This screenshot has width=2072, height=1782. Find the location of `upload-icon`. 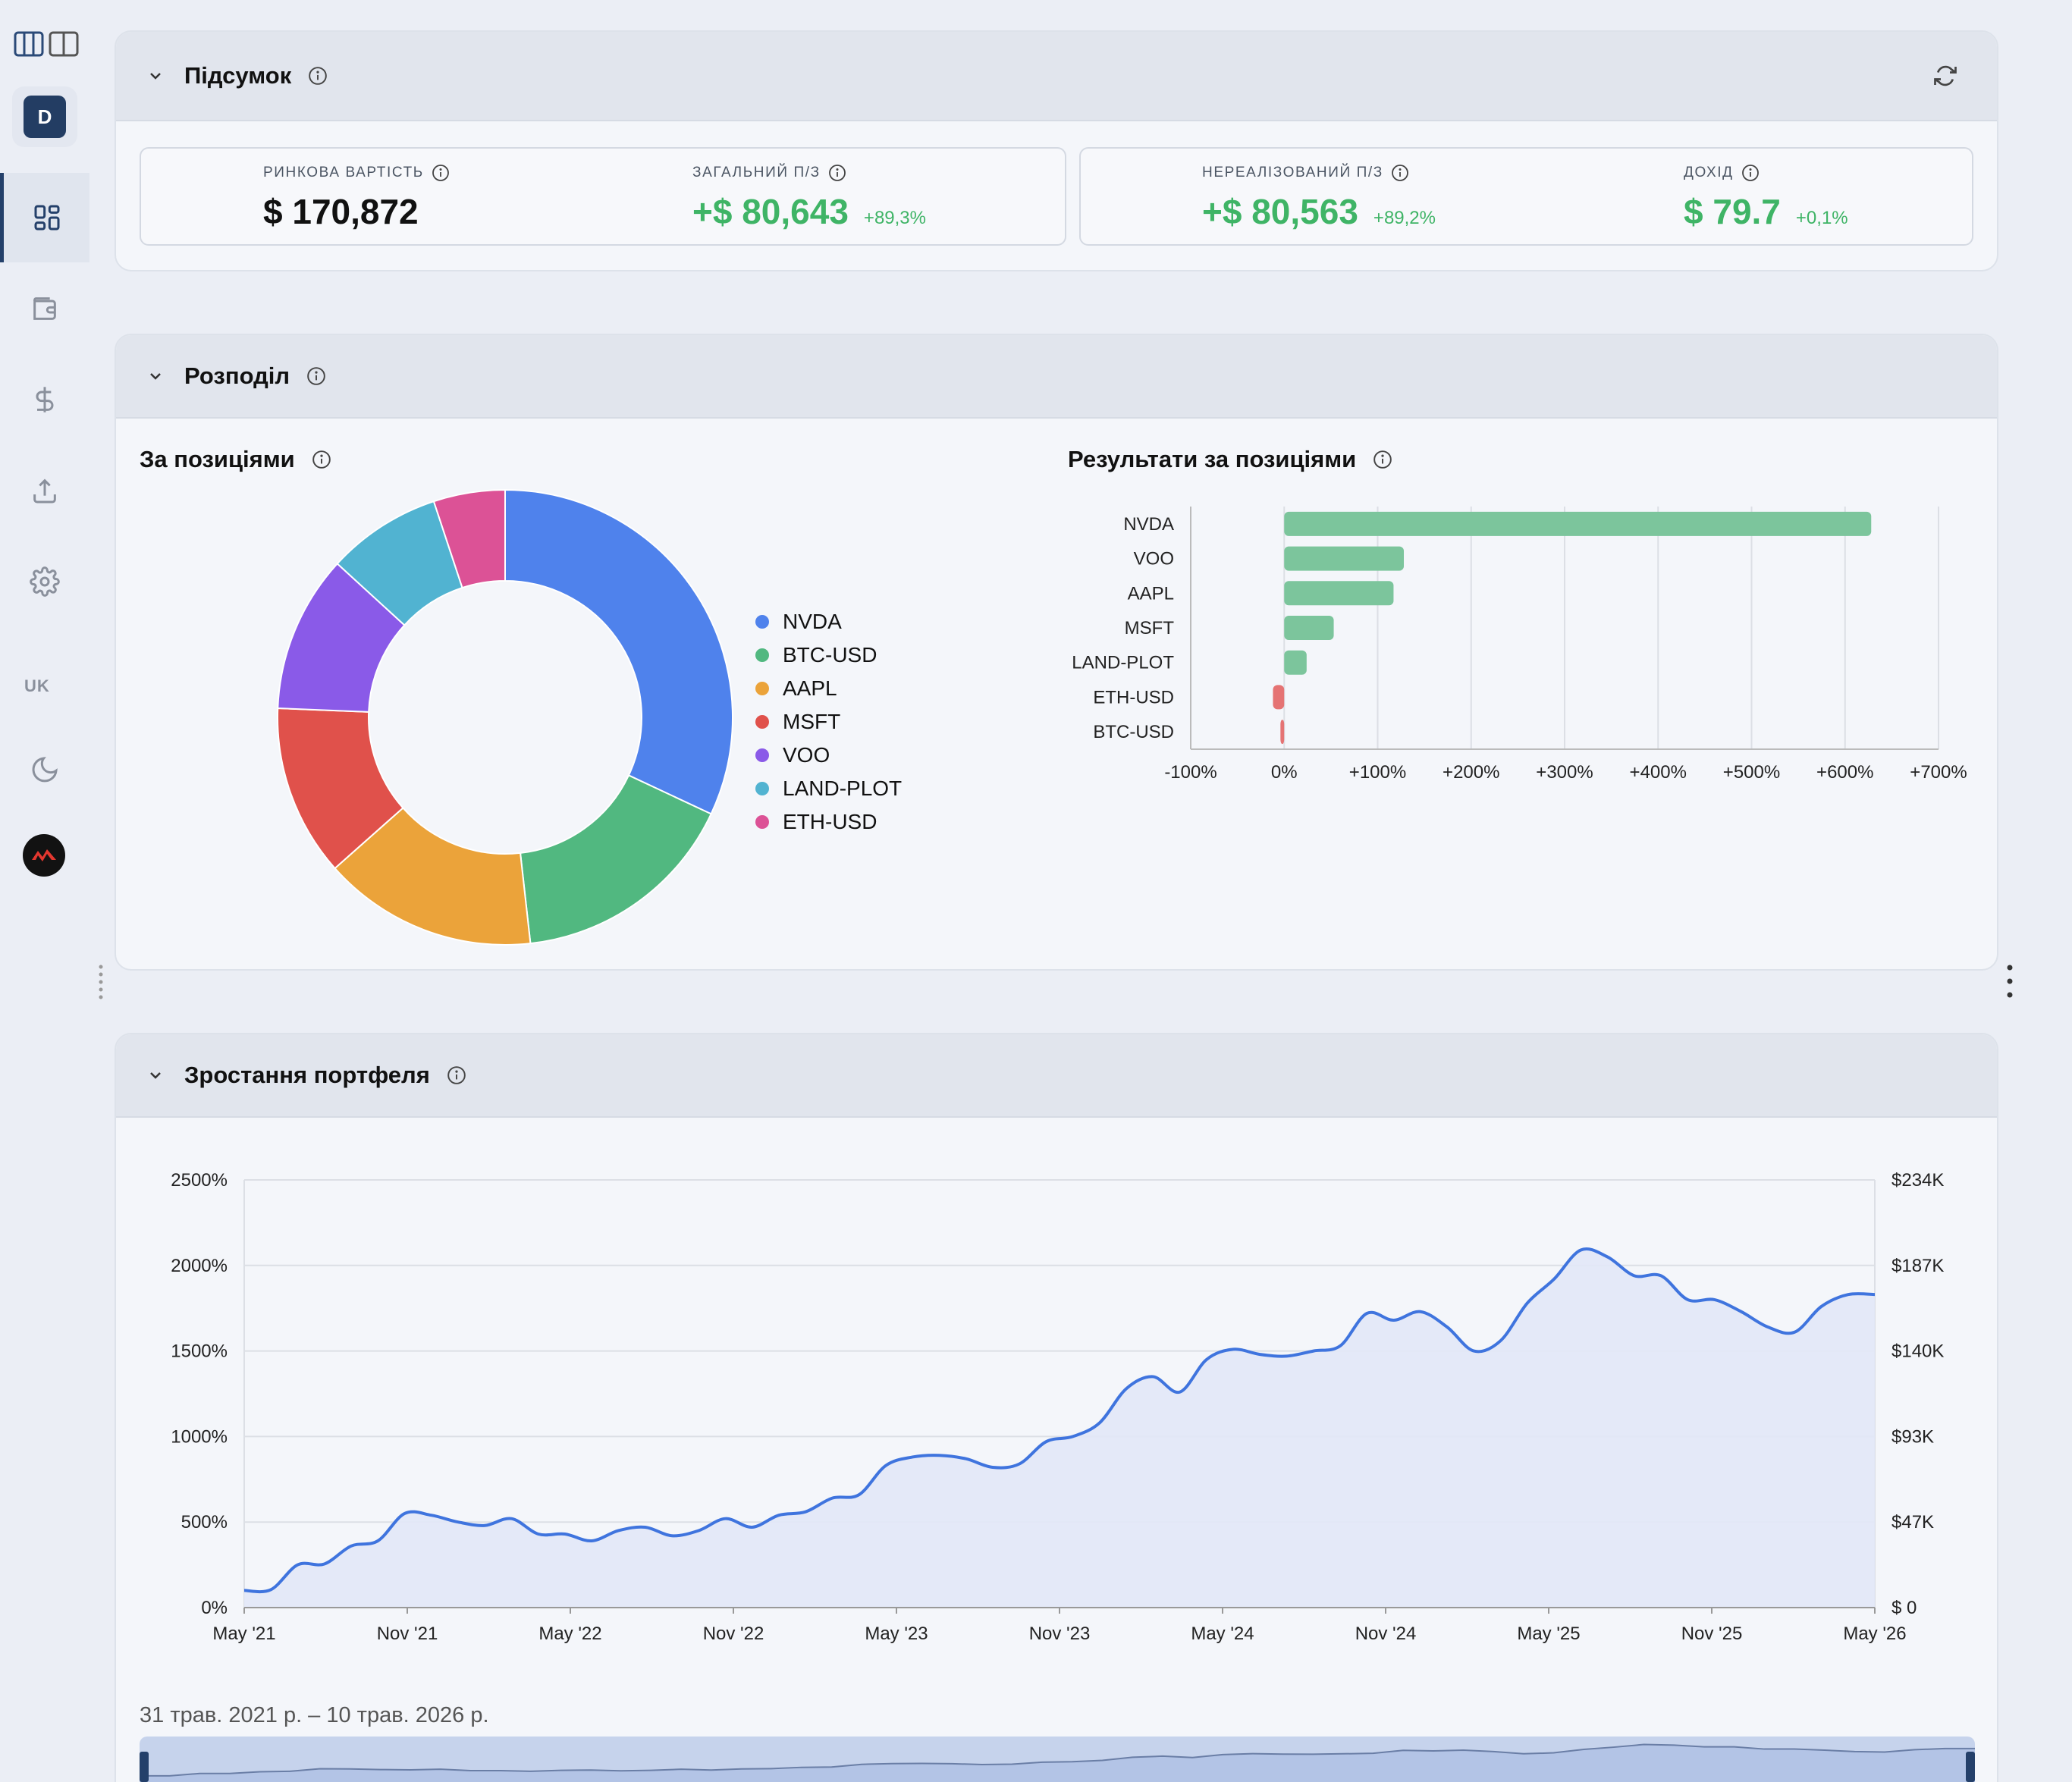

upload-icon is located at coordinates (44, 491).